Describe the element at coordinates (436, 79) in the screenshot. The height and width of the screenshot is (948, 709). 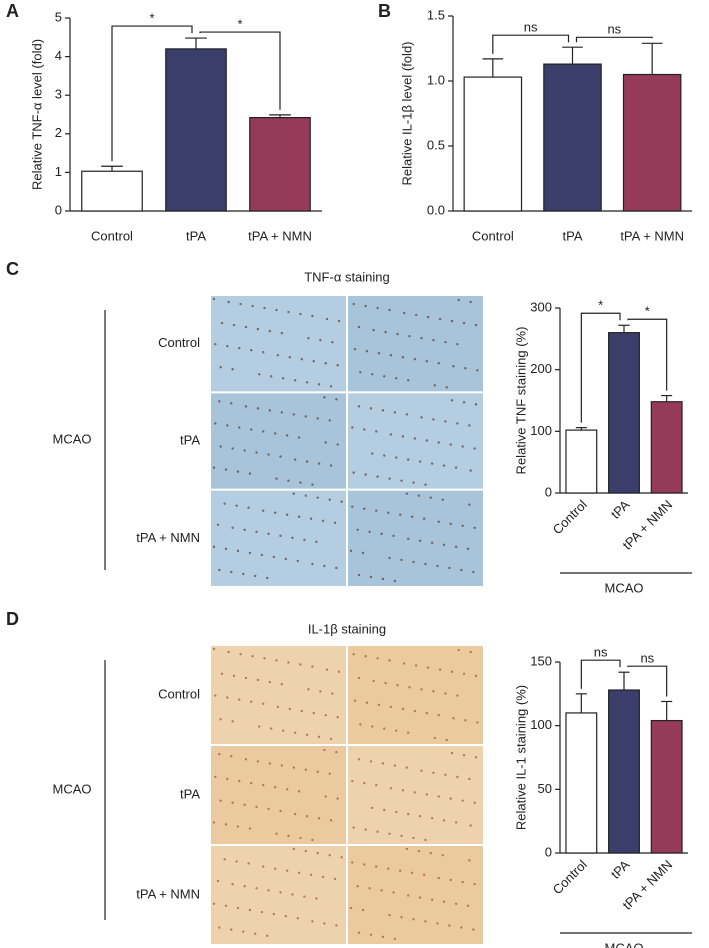
I see `y-tick-label: 1.0` at that location.